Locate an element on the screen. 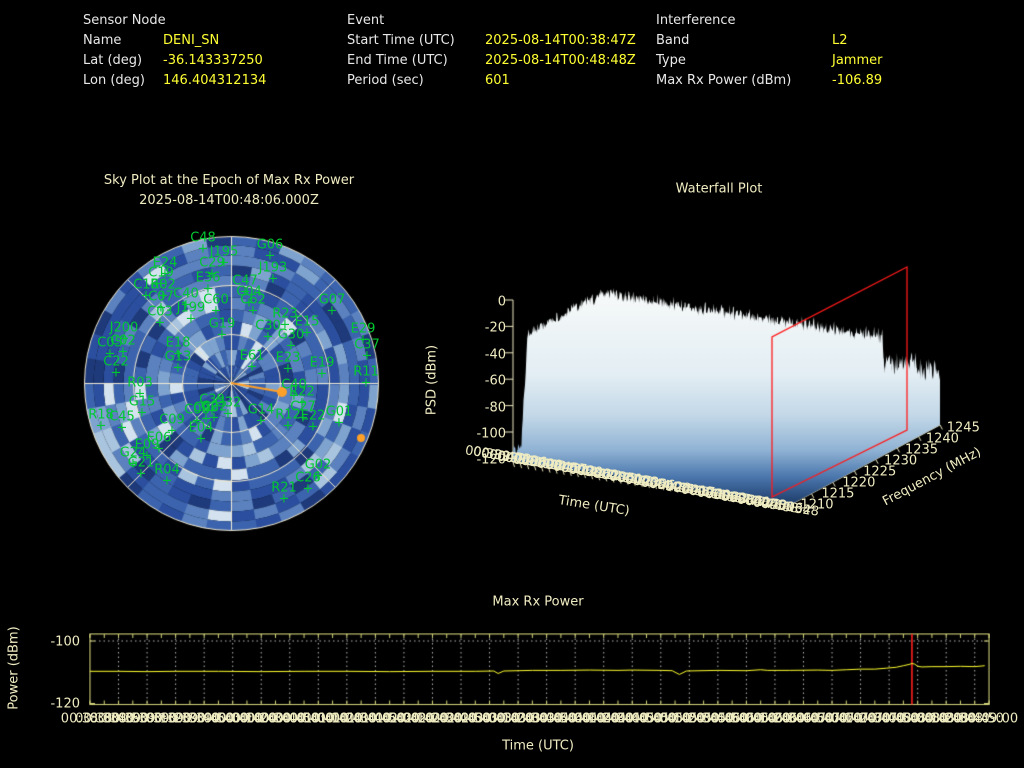 The height and width of the screenshot is (768, 1024). x-tick-label: 00:40:30 is located at coordinates (261, 719).